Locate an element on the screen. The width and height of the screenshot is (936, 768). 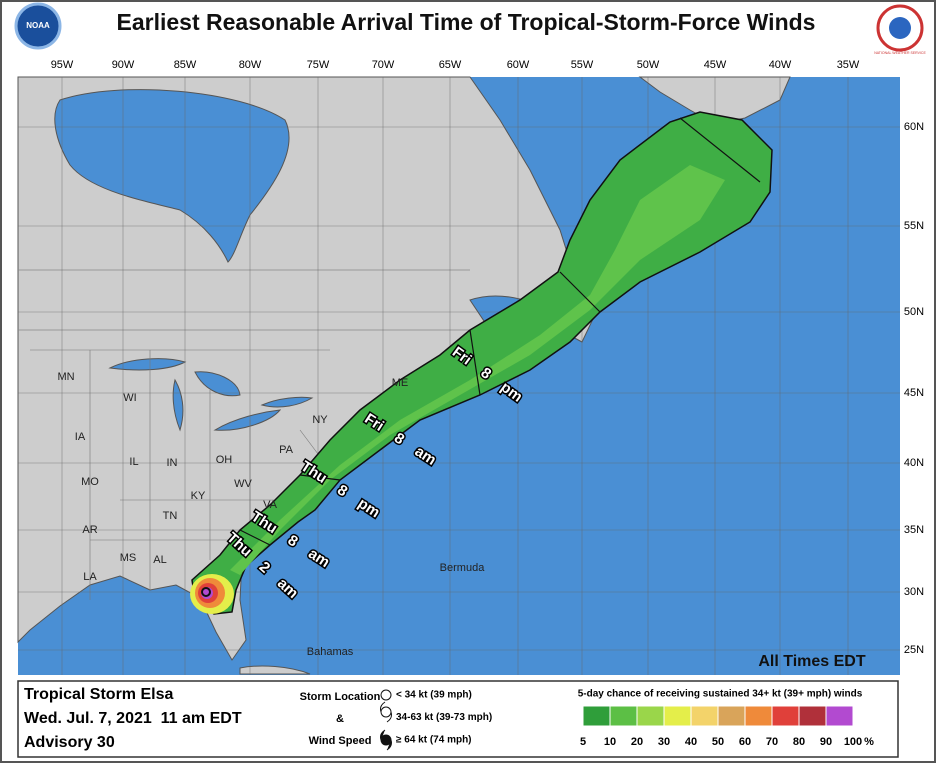
symbol-open is located at coordinates (386, 695).